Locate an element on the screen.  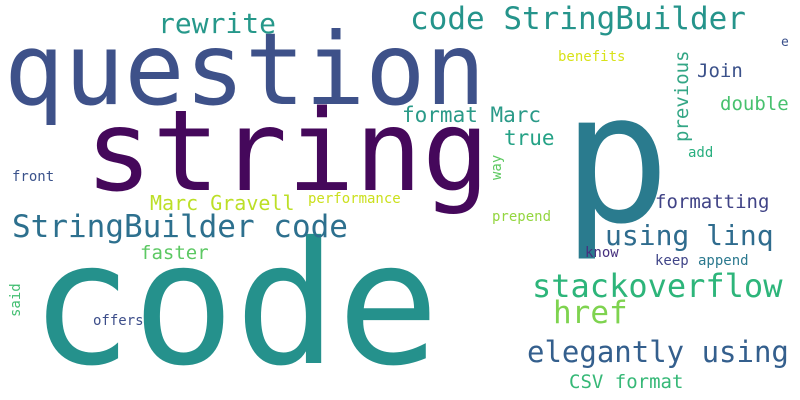
word-true: true is located at coordinates (529, 138).